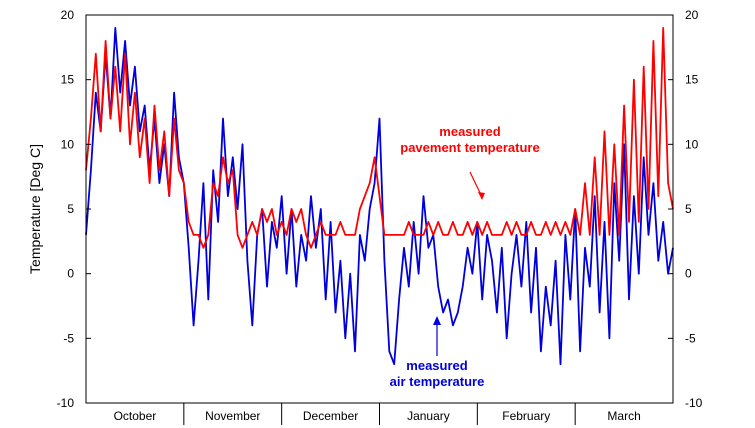 The image size is (755, 428). Describe the element at coordinates (68, 144) in the screenshot. I see `y-tick-label-left: 10` at that location.